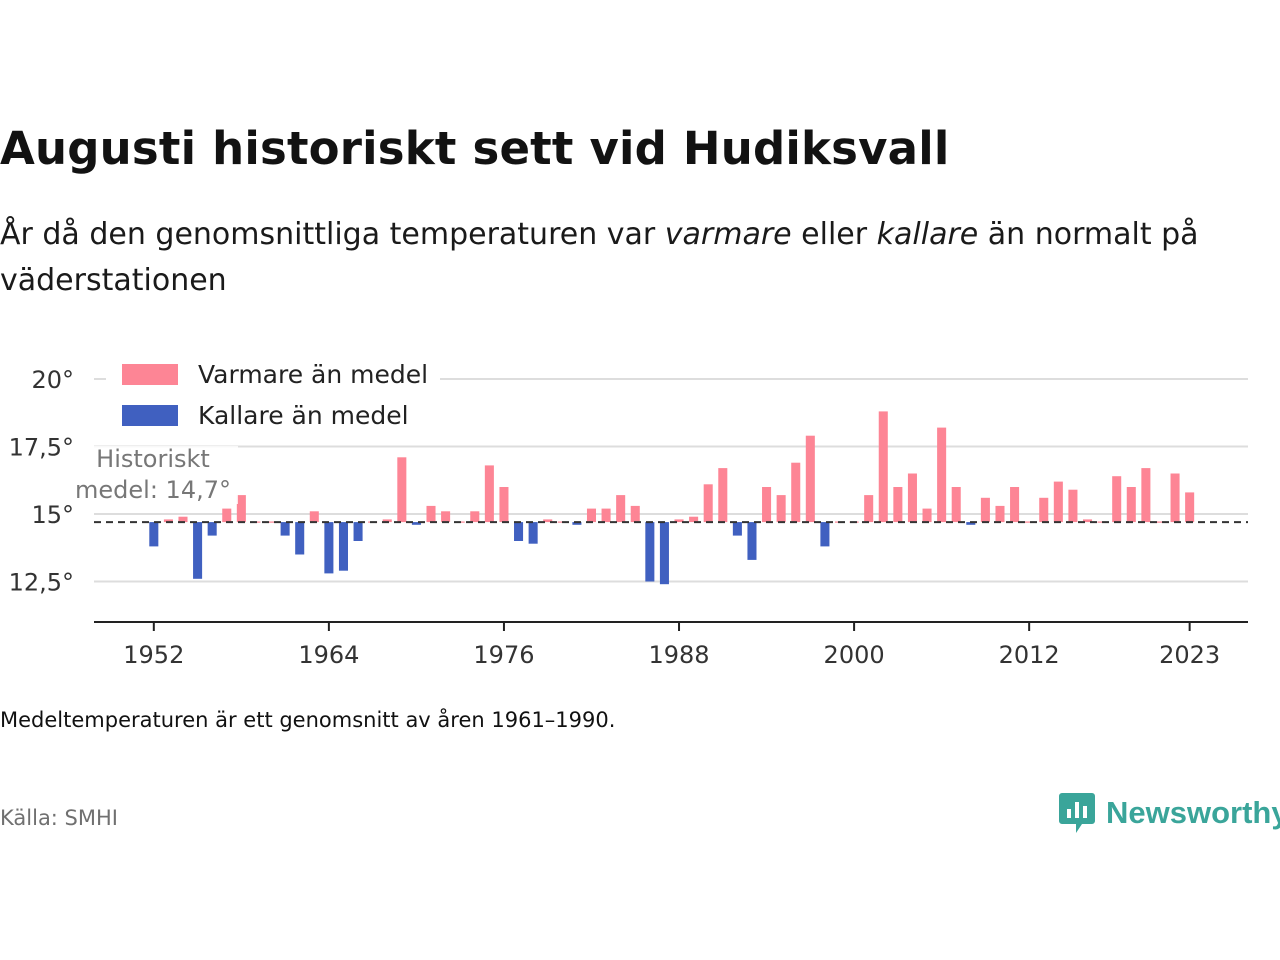  What do you see at coordinates (41, 448) in the screenshot?
I see `y-tick-label: 17,5°` at bounding box center [41, 448].